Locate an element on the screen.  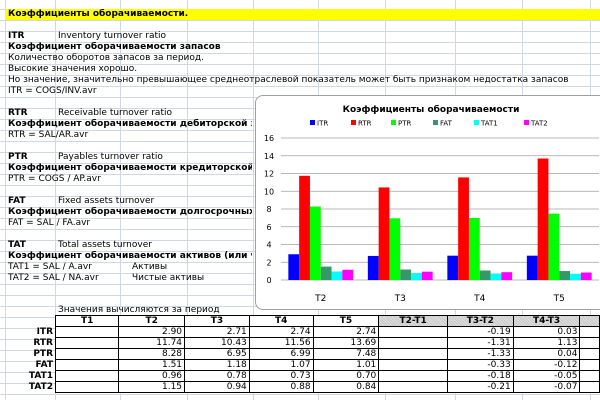
table-cell: 0.73 is located at coordinates (281, 376).